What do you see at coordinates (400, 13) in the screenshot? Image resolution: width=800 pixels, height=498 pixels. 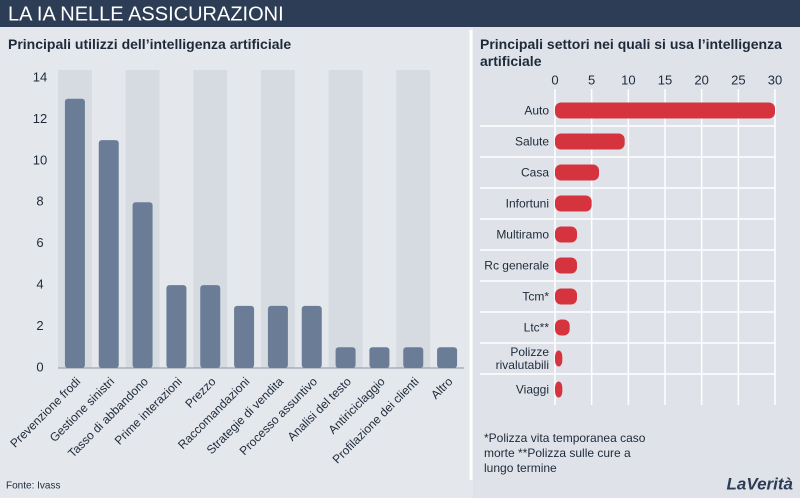 I see `header-bar` at bounding box center [400, 13].